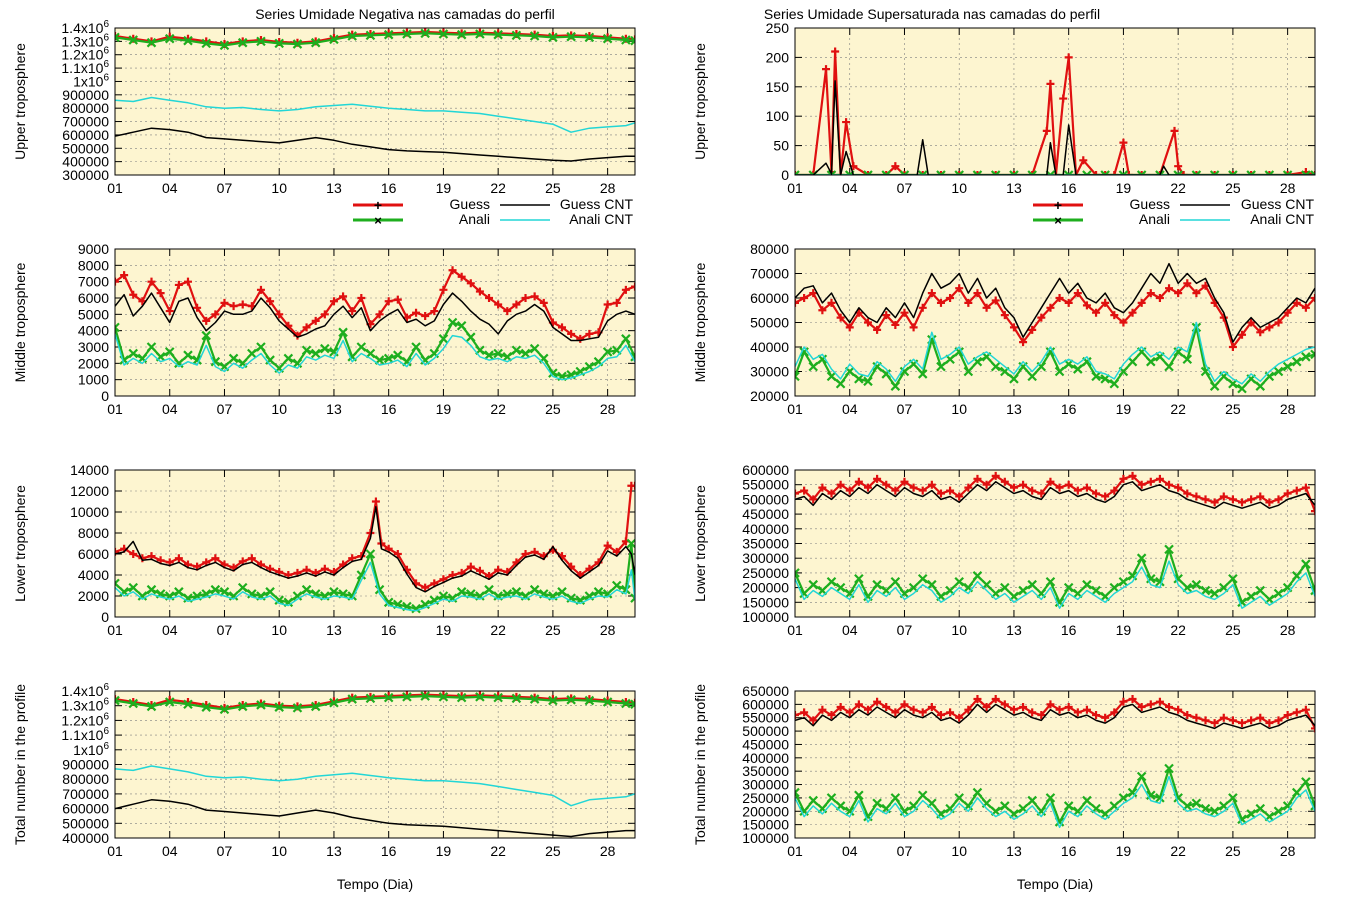 The height and width of the screenshot is (900, 1360). Describe the element at coordinates (1233, 851) in the screenshot. I see `x-tick-label: 25` at that location.